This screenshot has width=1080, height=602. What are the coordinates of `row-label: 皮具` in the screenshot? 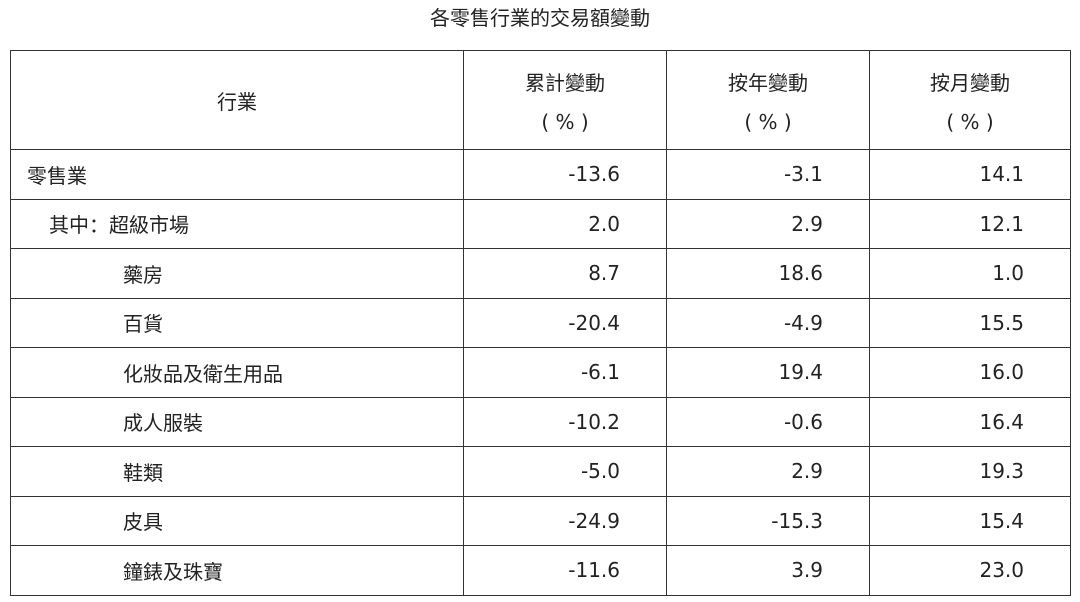 It's located at (237, 520).